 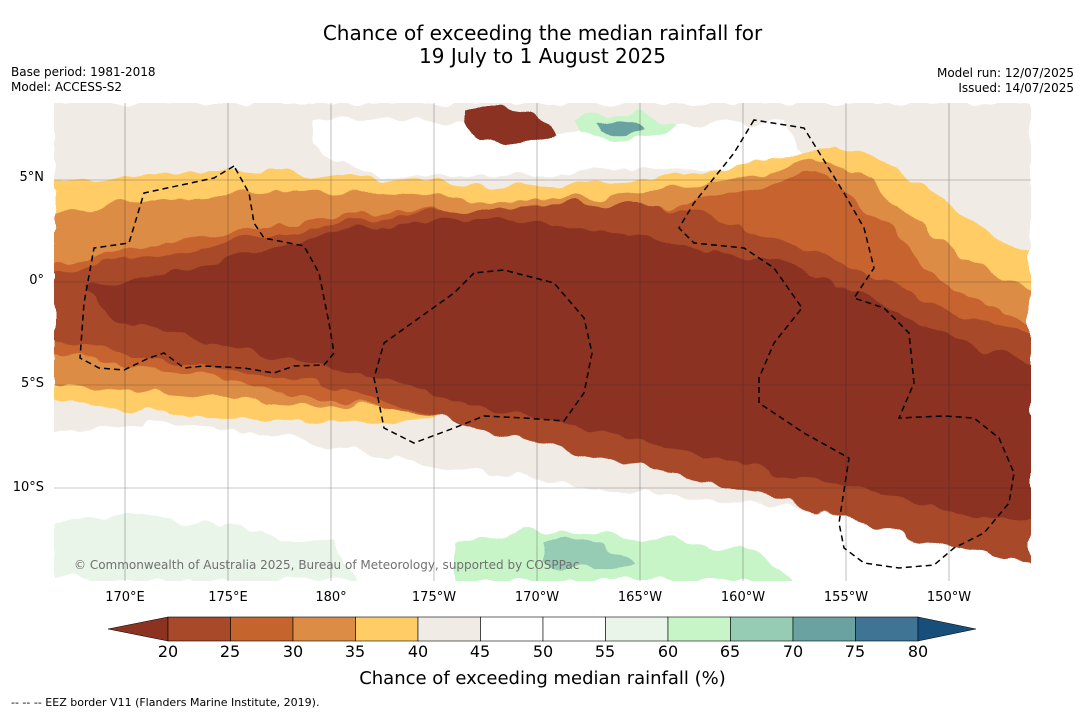 I want to click on colorbar-tick-55: 55, so click(x=605, y=651).